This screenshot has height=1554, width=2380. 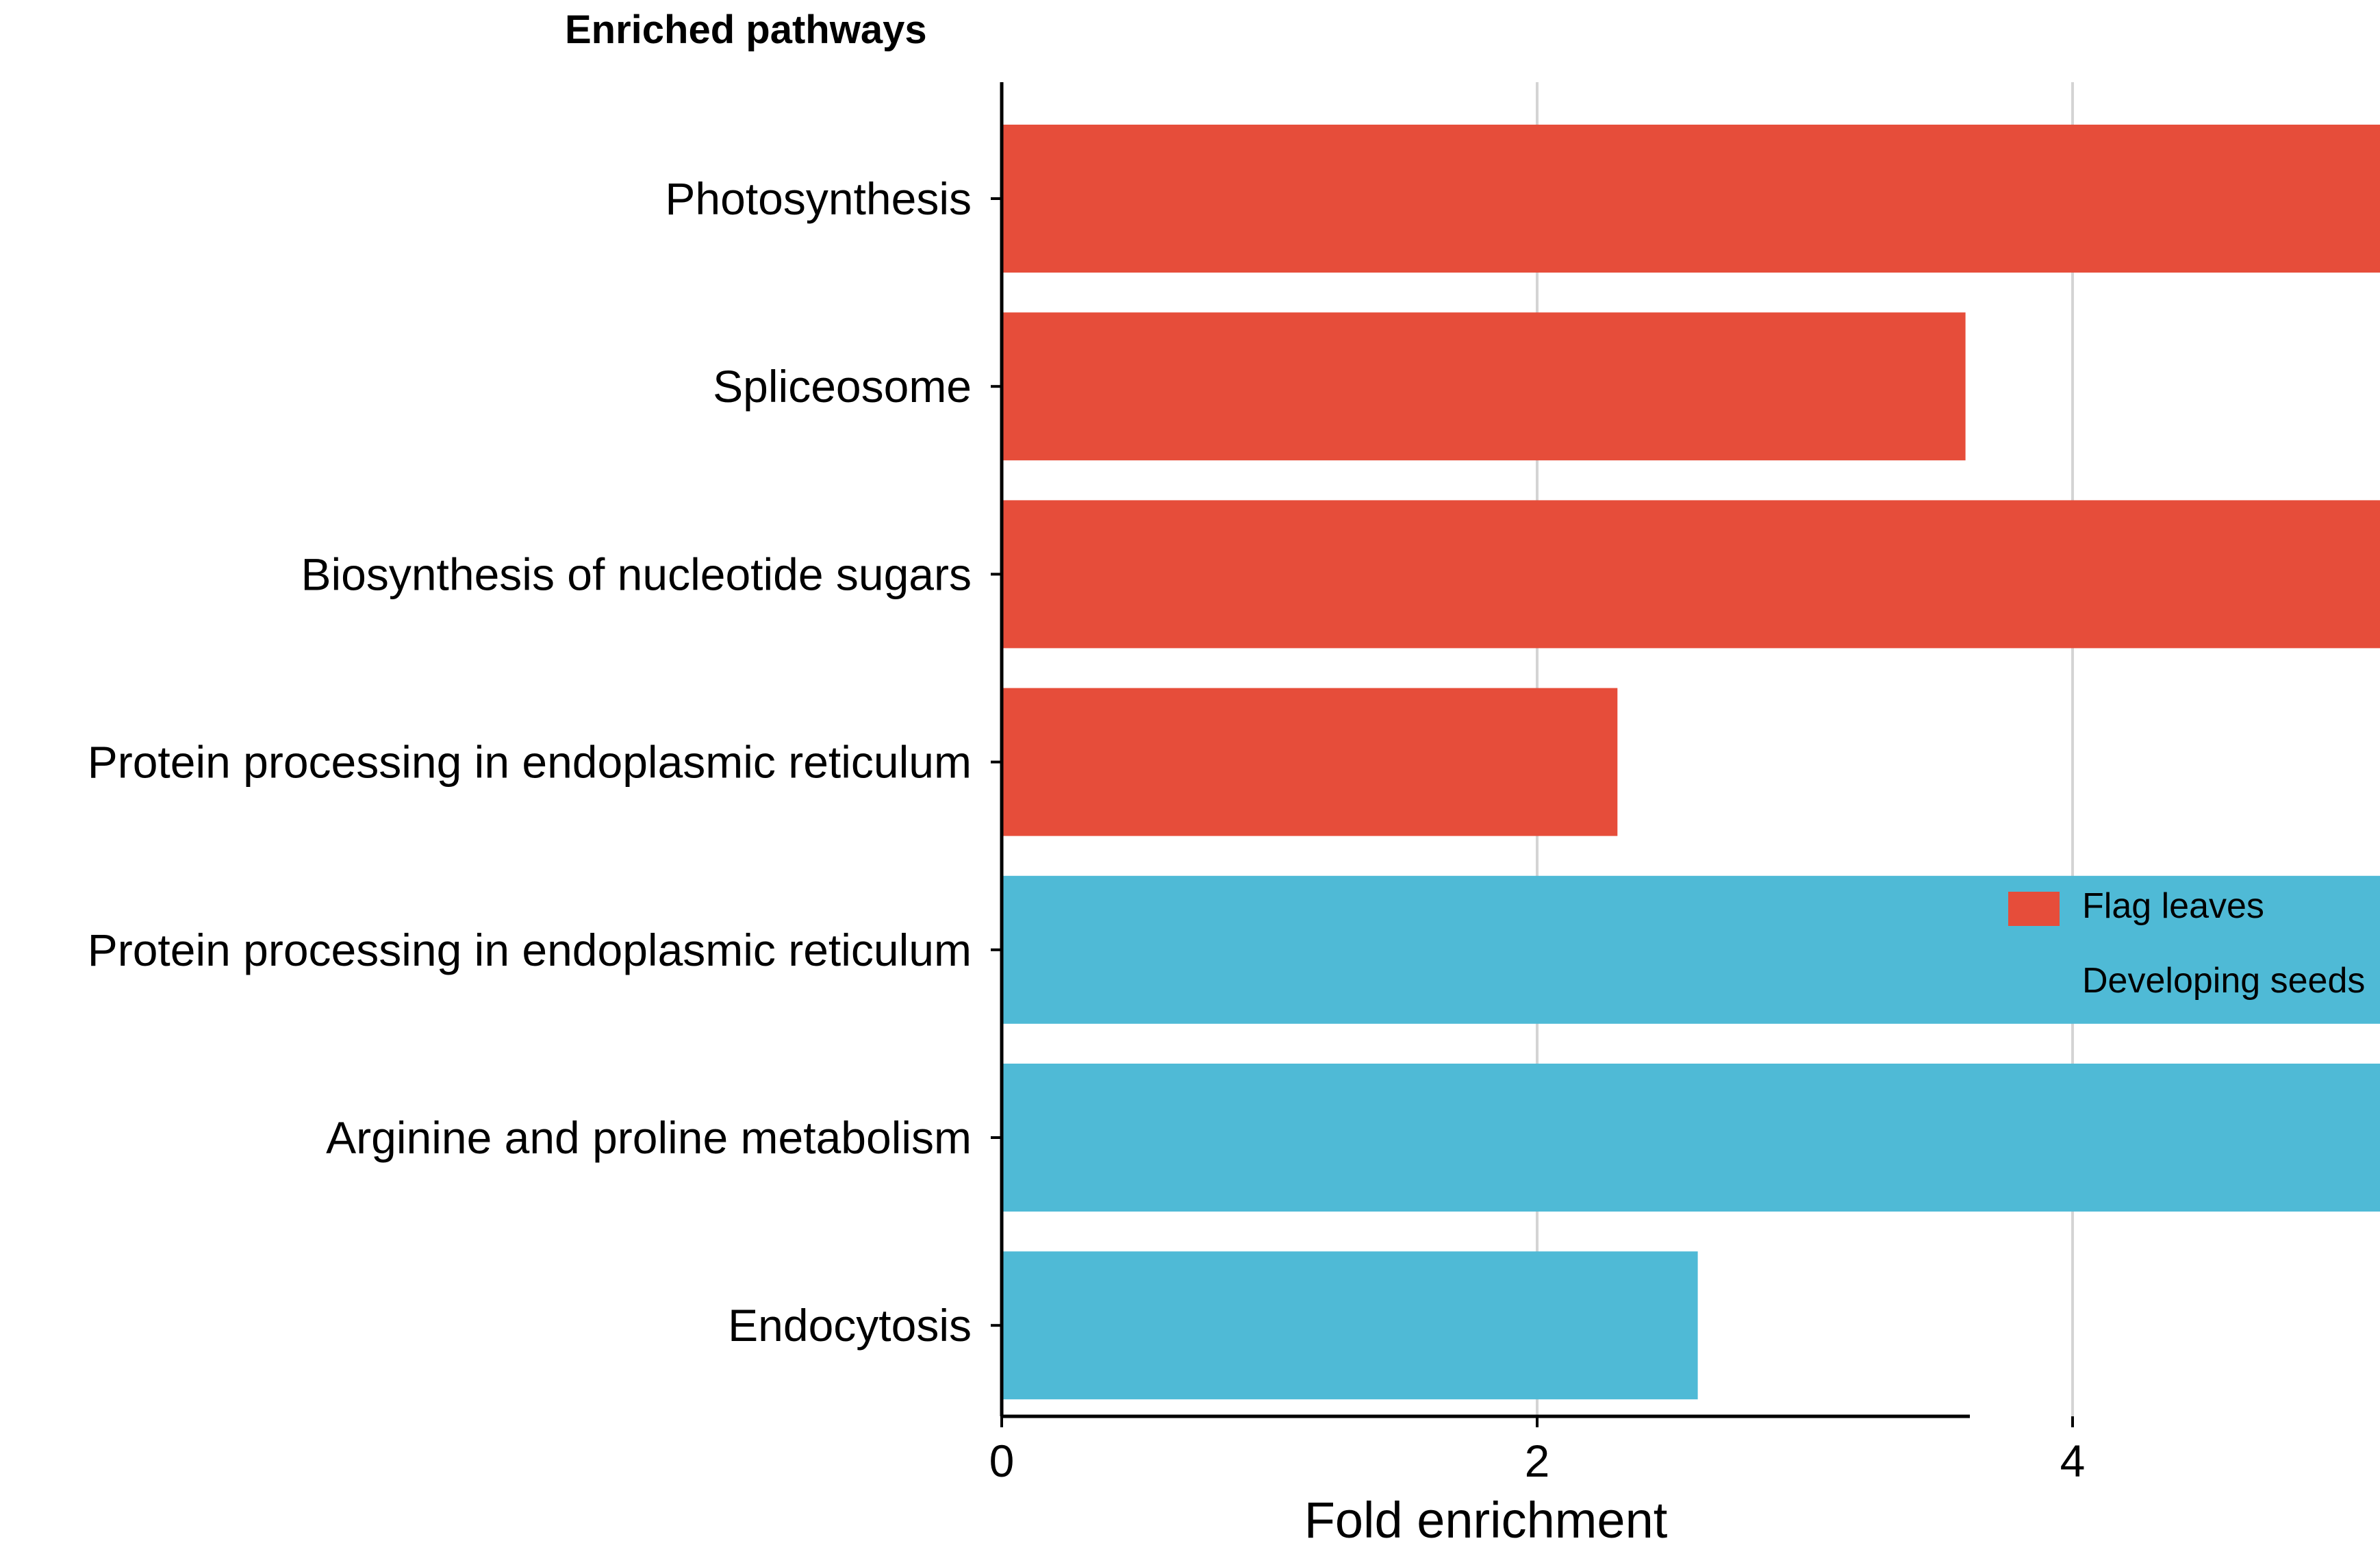 What do you see at coordinates (1486, 1520) in the screenshot?
I see `x-axis-title: Fold enrichment` at bounding box center [1486, 1520].